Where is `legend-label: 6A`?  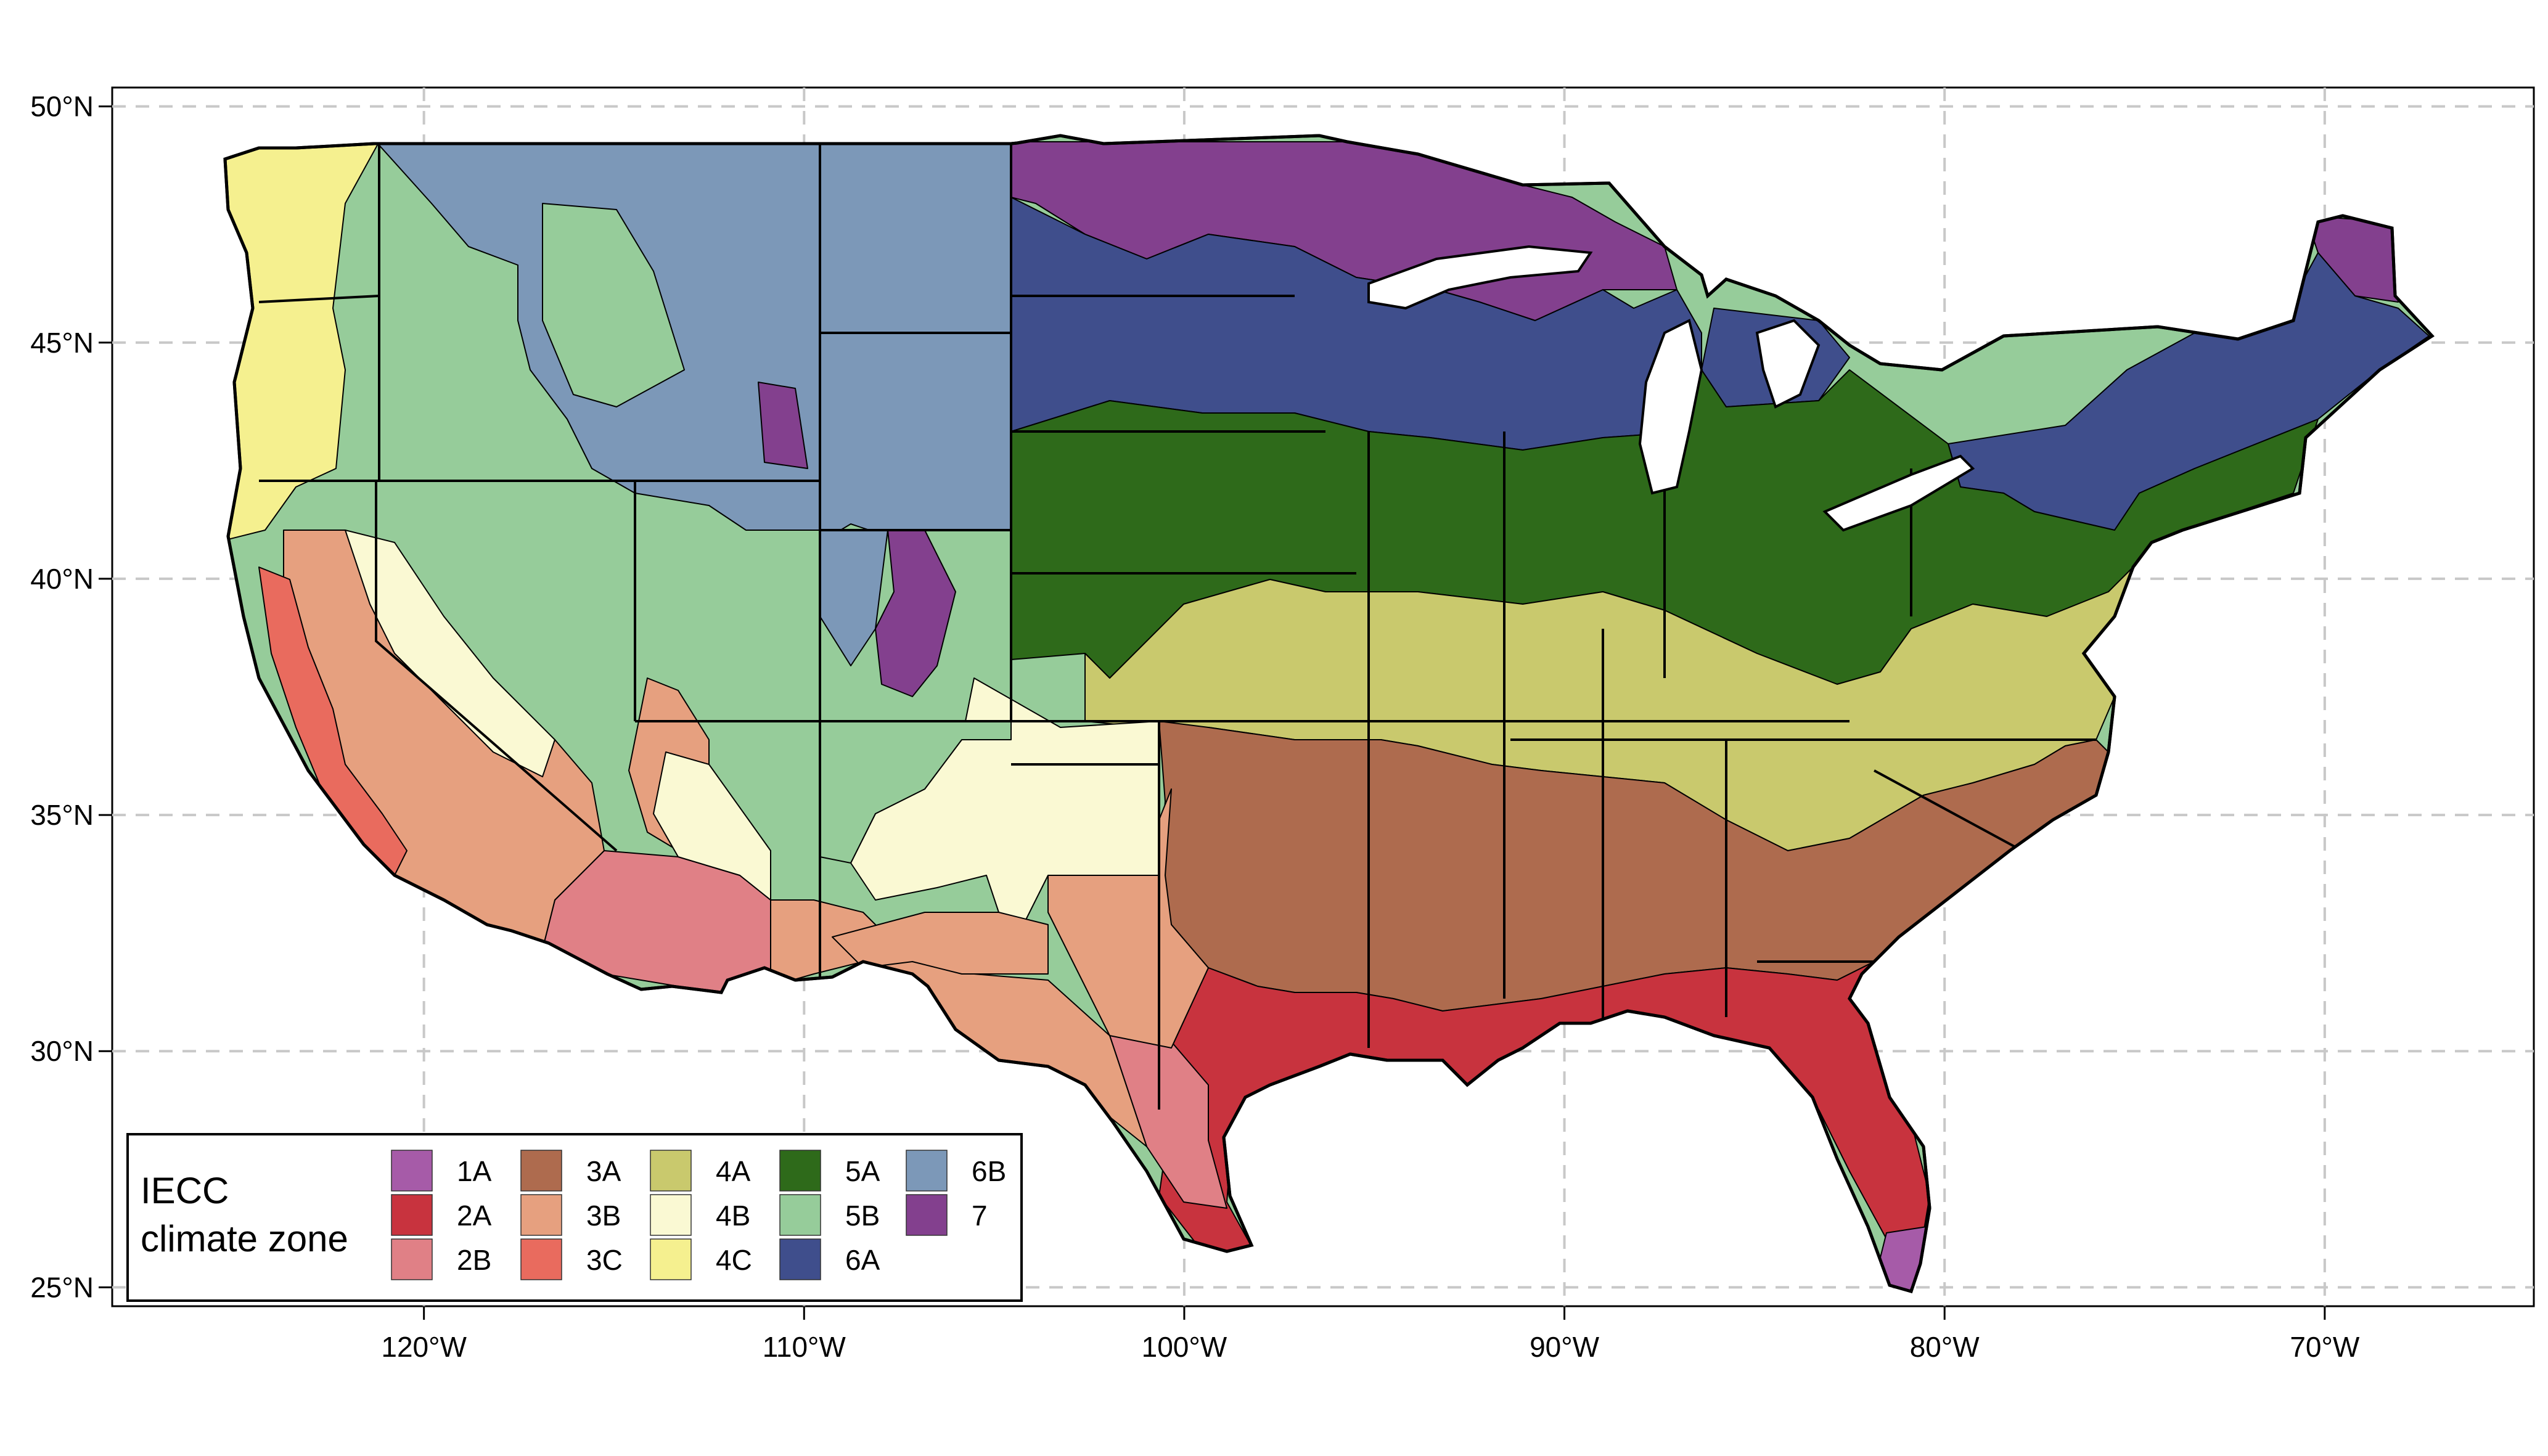
legend-label: 6A is located at coordinates (862, 1260).